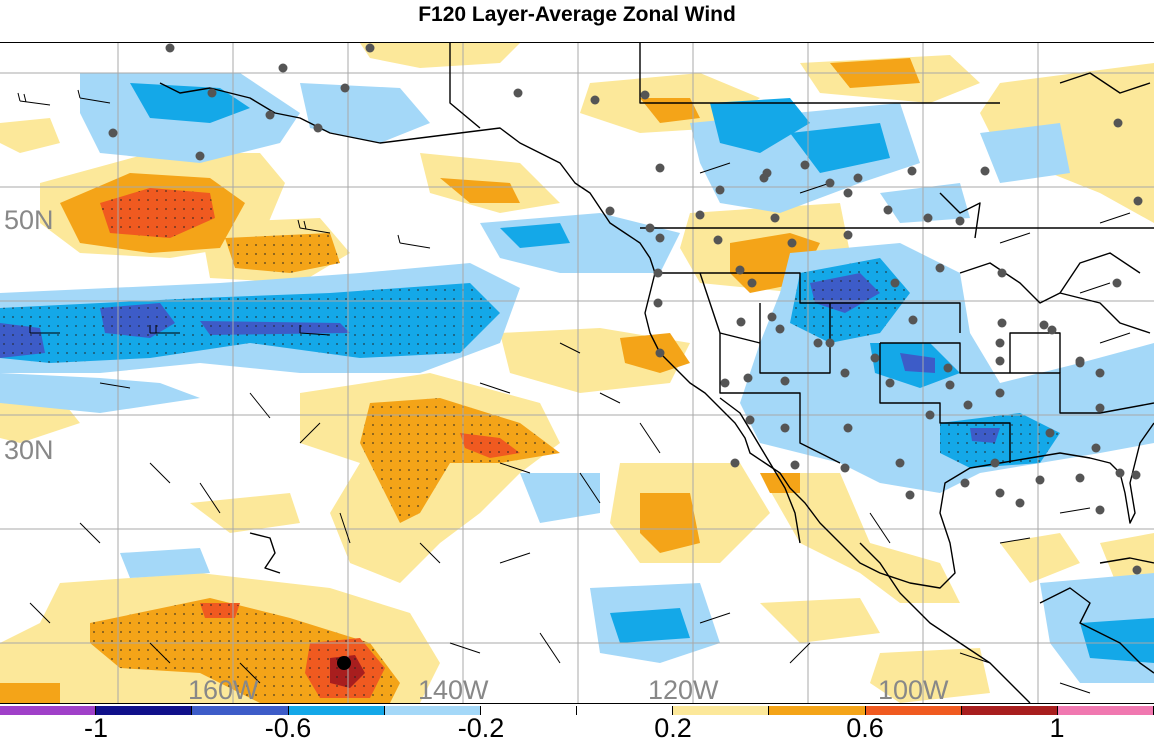 The image size is (1154, 743). I want to click on colorbar-label: 0.6, so click(865, 728).